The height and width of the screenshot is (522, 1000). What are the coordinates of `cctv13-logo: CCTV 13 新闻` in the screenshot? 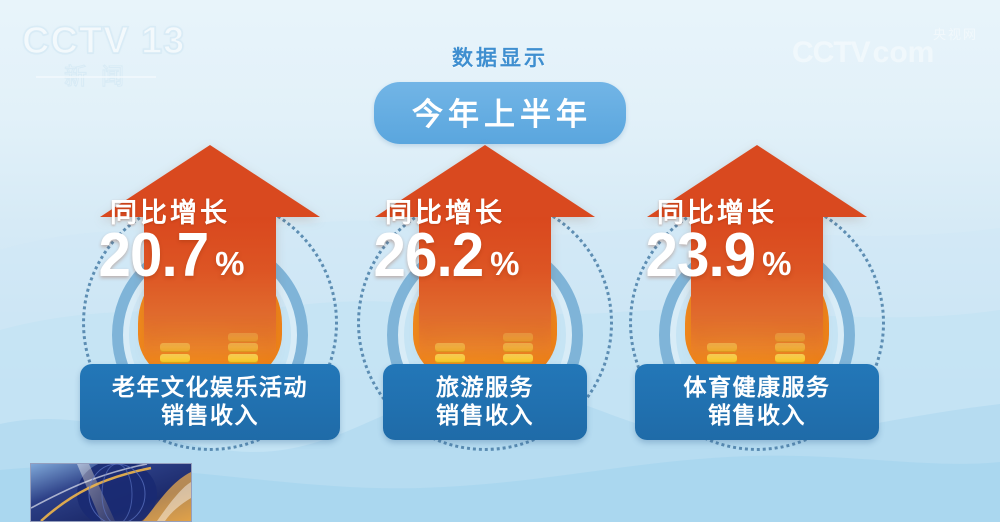 It's located at (121, 57).